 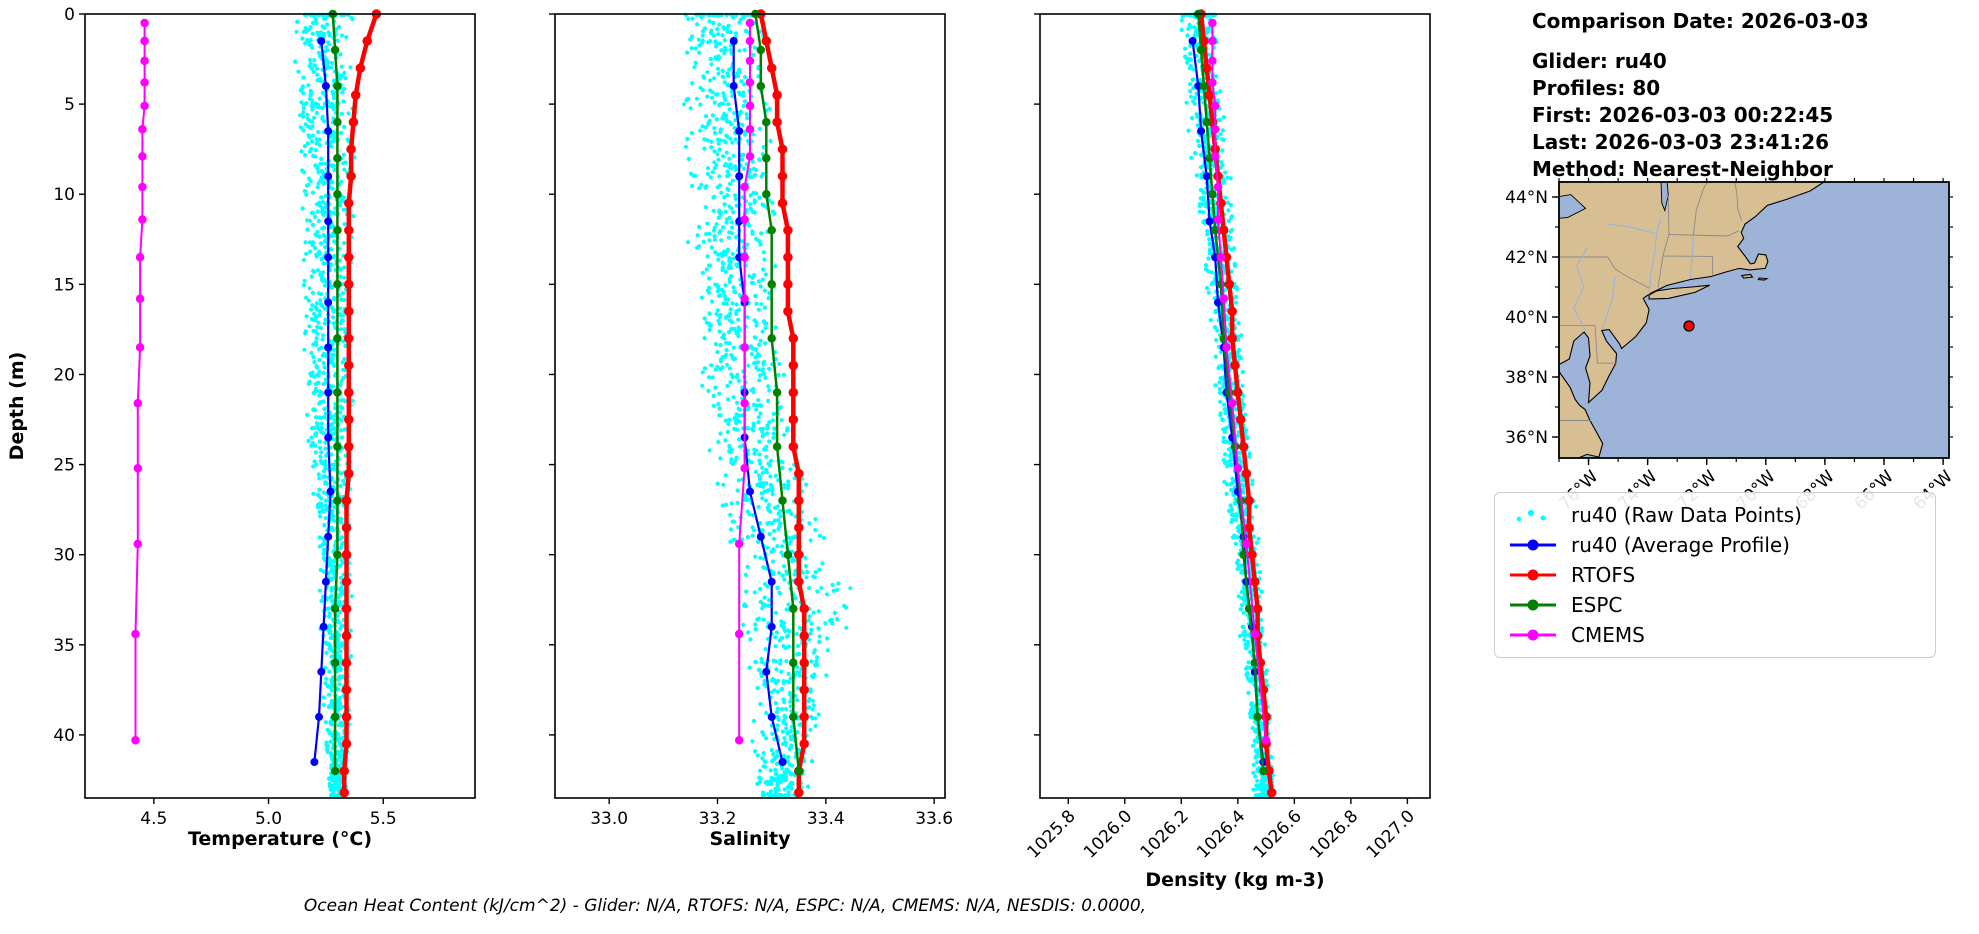 I want to click on last-profile-time: Last: 2026-03-03 23:41:26, so click(x=1681, y=142).